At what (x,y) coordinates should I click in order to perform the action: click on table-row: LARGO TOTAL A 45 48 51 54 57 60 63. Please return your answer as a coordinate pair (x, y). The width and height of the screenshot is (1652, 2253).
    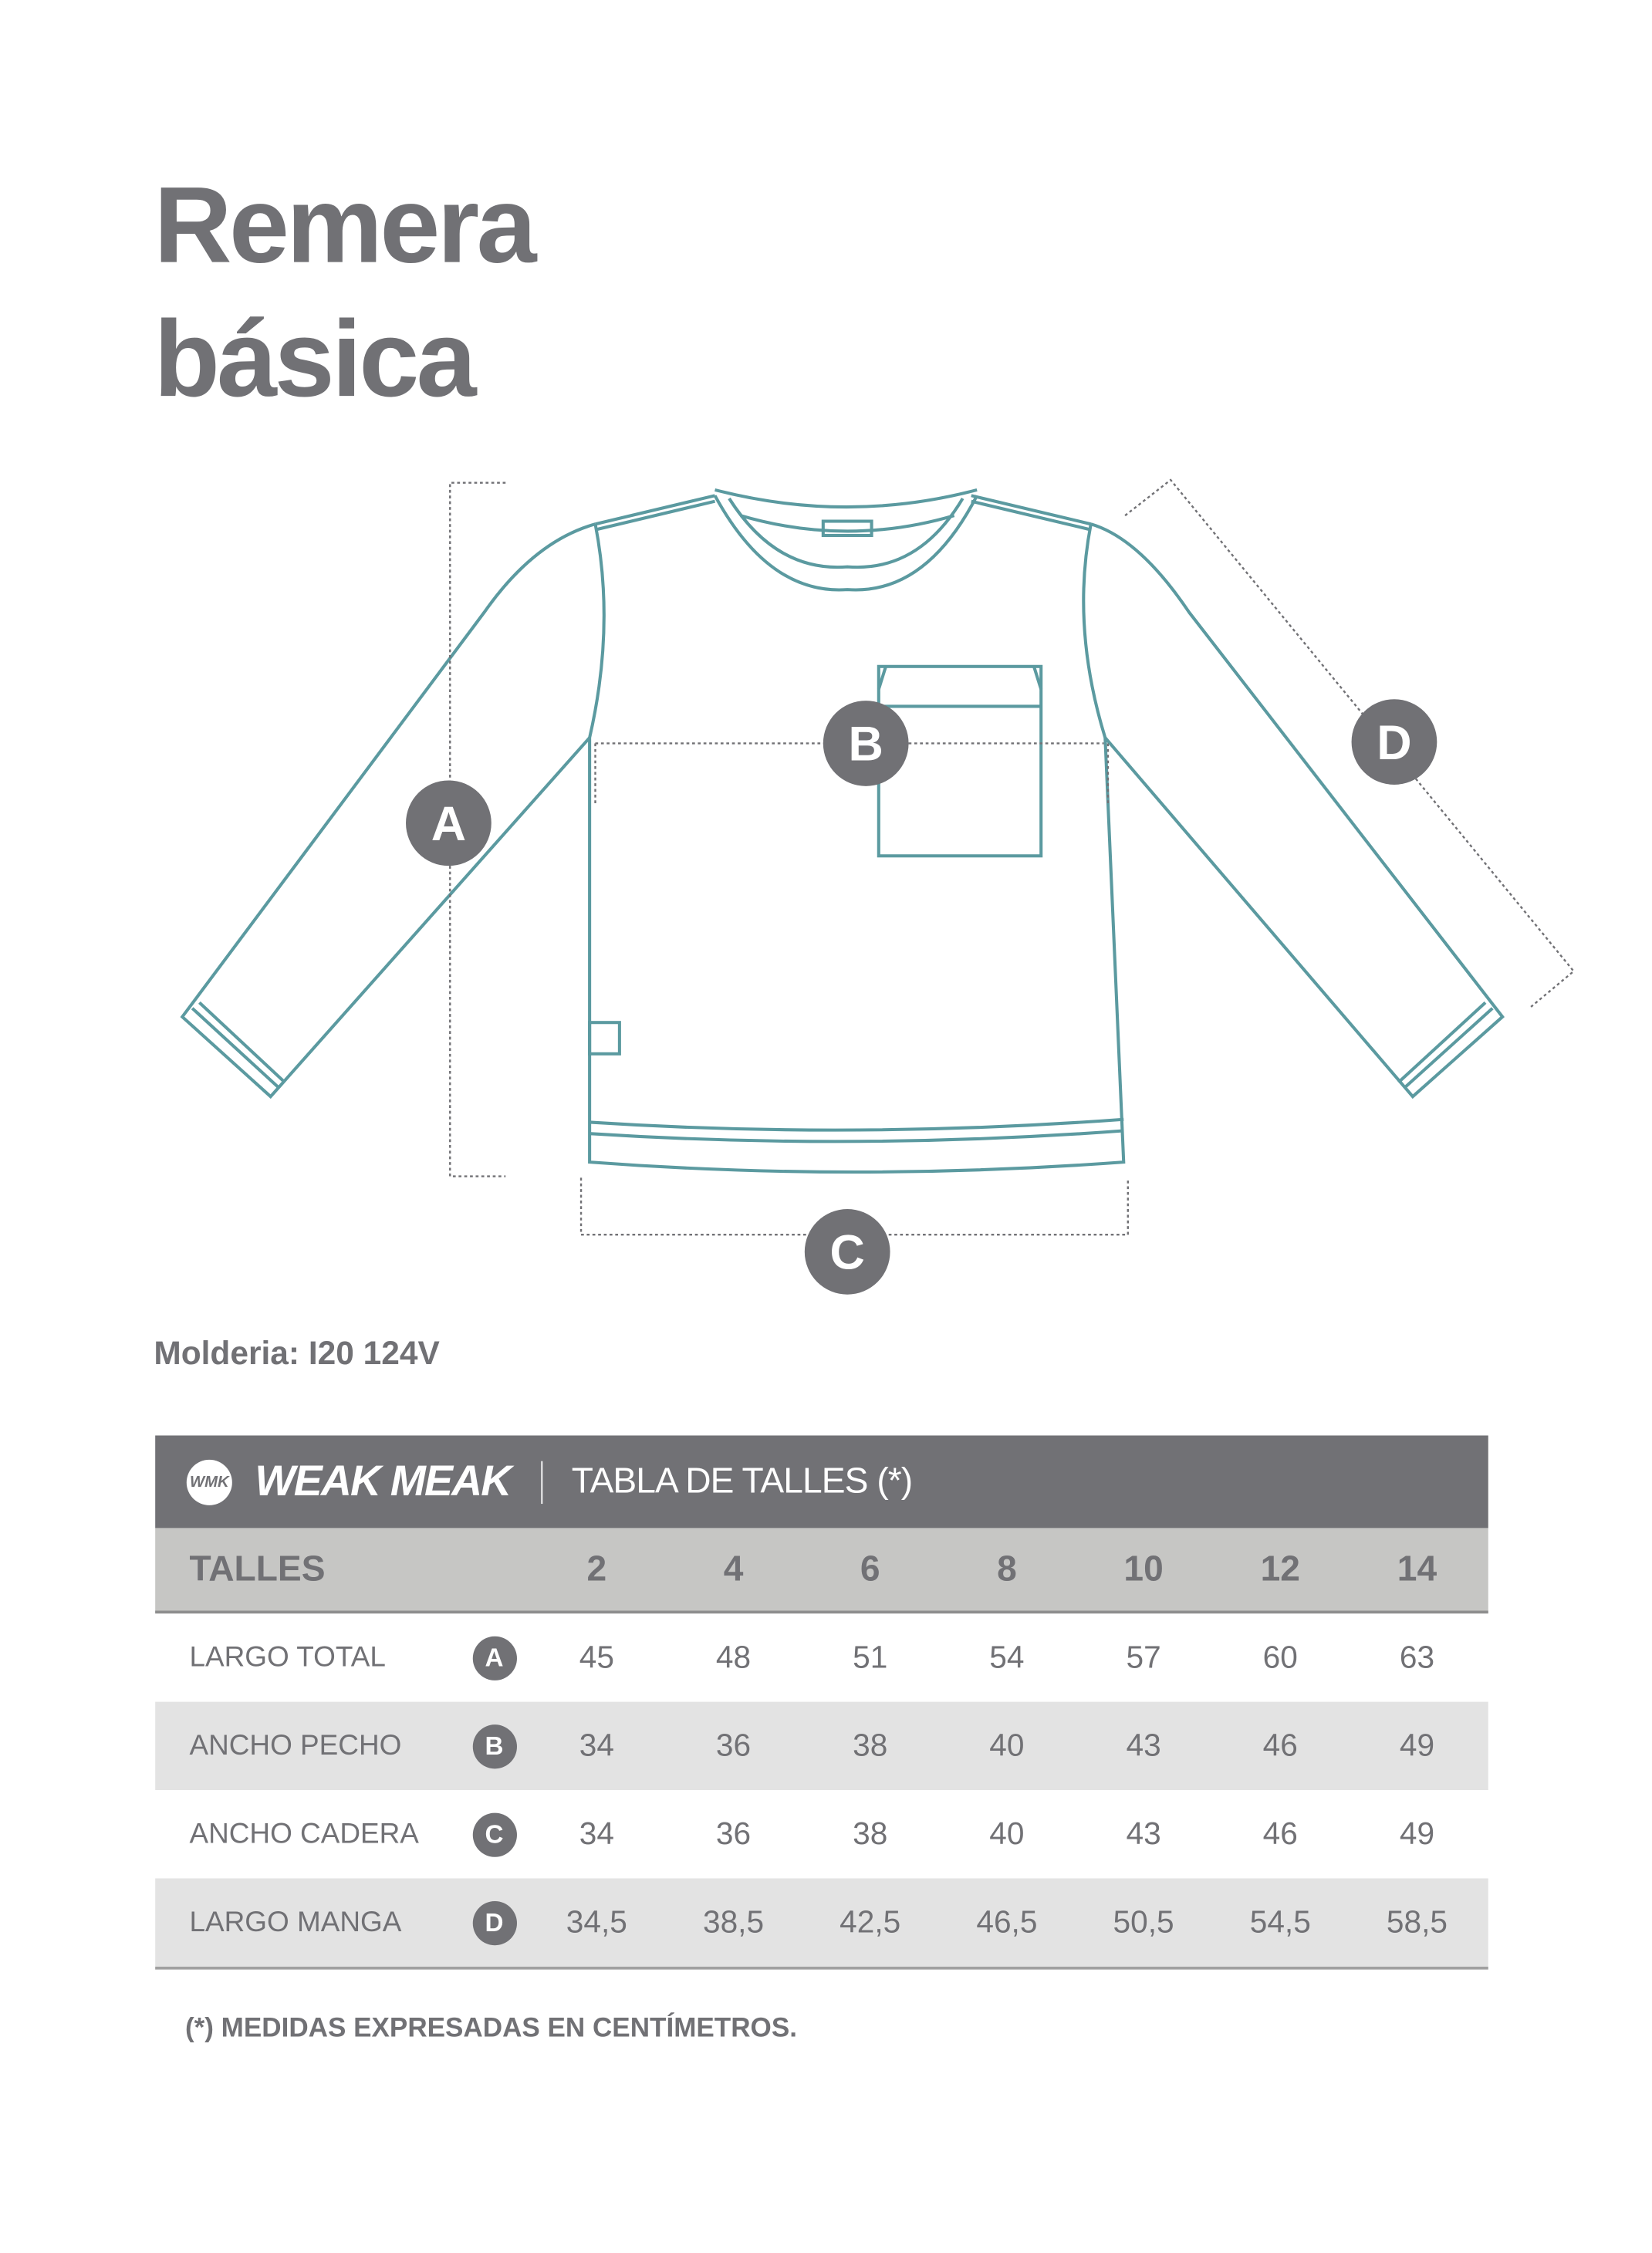
    Looking at the image, I should click on (821, 1657).